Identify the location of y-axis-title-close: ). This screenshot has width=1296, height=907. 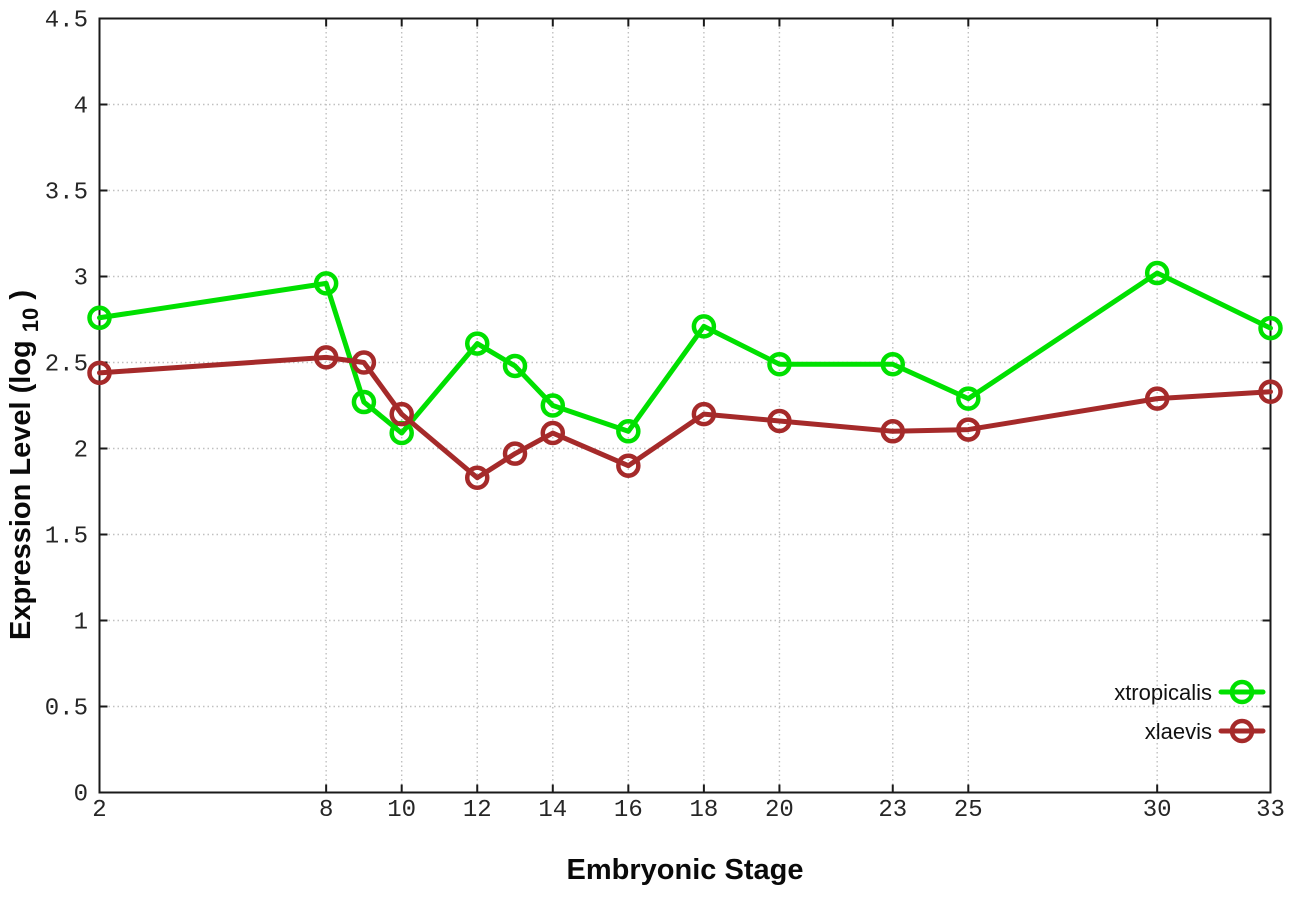
(21, 295).